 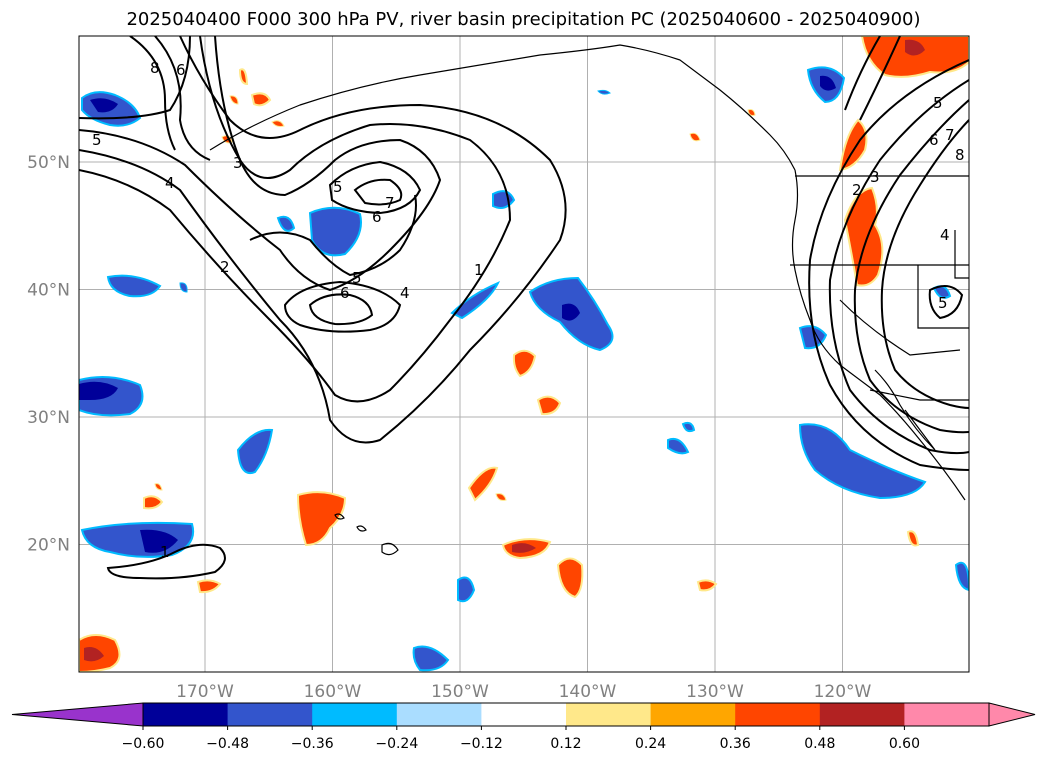 What do you see at coordinates (238, 163) in the screenshot?
I see `contour-label: 3` at bounding box center [238, 163].